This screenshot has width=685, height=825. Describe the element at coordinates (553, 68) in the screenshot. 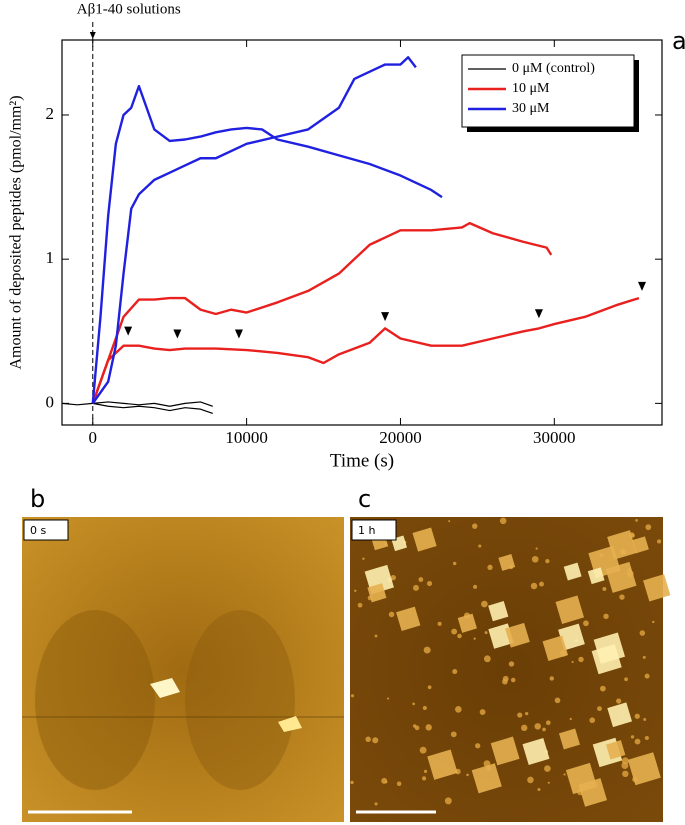

I see `legend-label: 0 μM (control)` at that location.